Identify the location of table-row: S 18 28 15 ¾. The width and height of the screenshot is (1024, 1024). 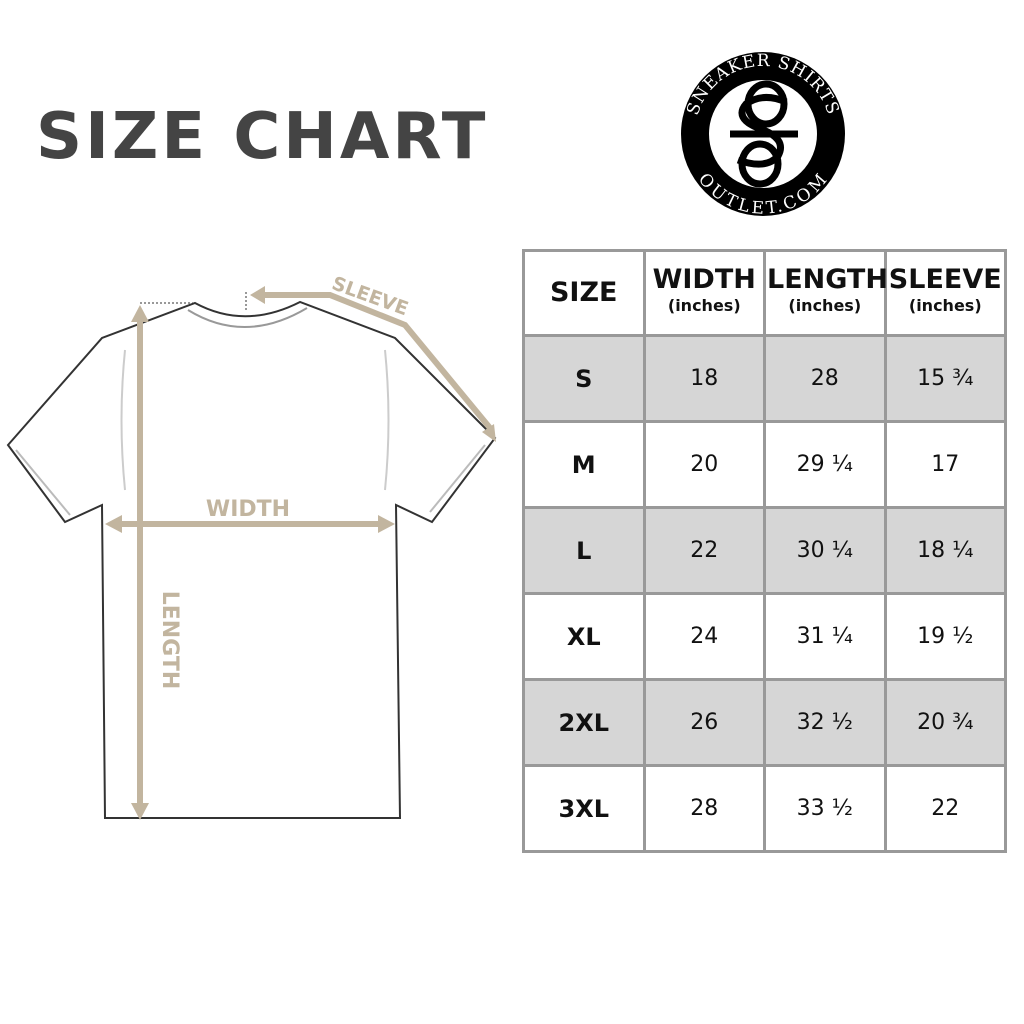
(764, 378).